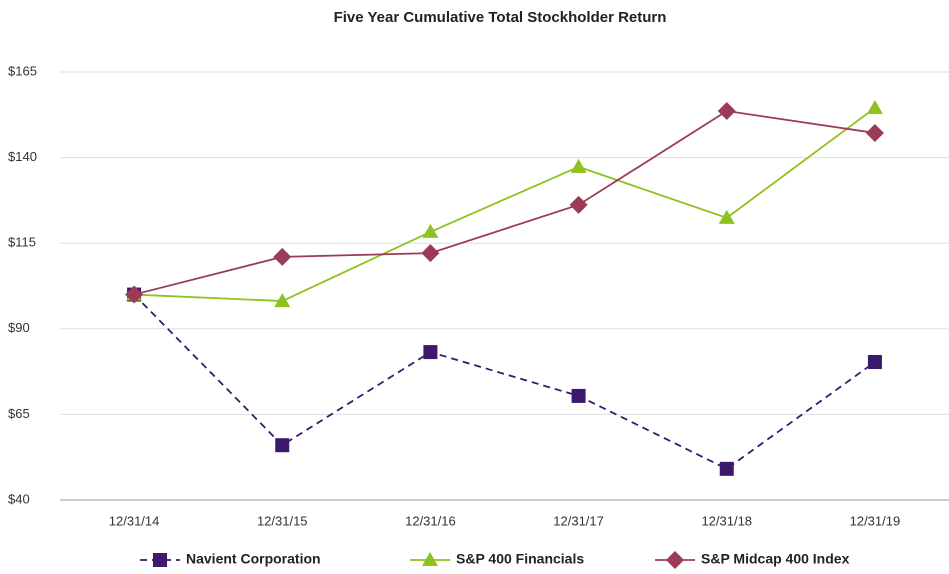 This screenshot has height=574, width=949. Describe the element at coordinates (726, 520) in the screenshot. I see `x-tick-label: 12/31/18` at that location.